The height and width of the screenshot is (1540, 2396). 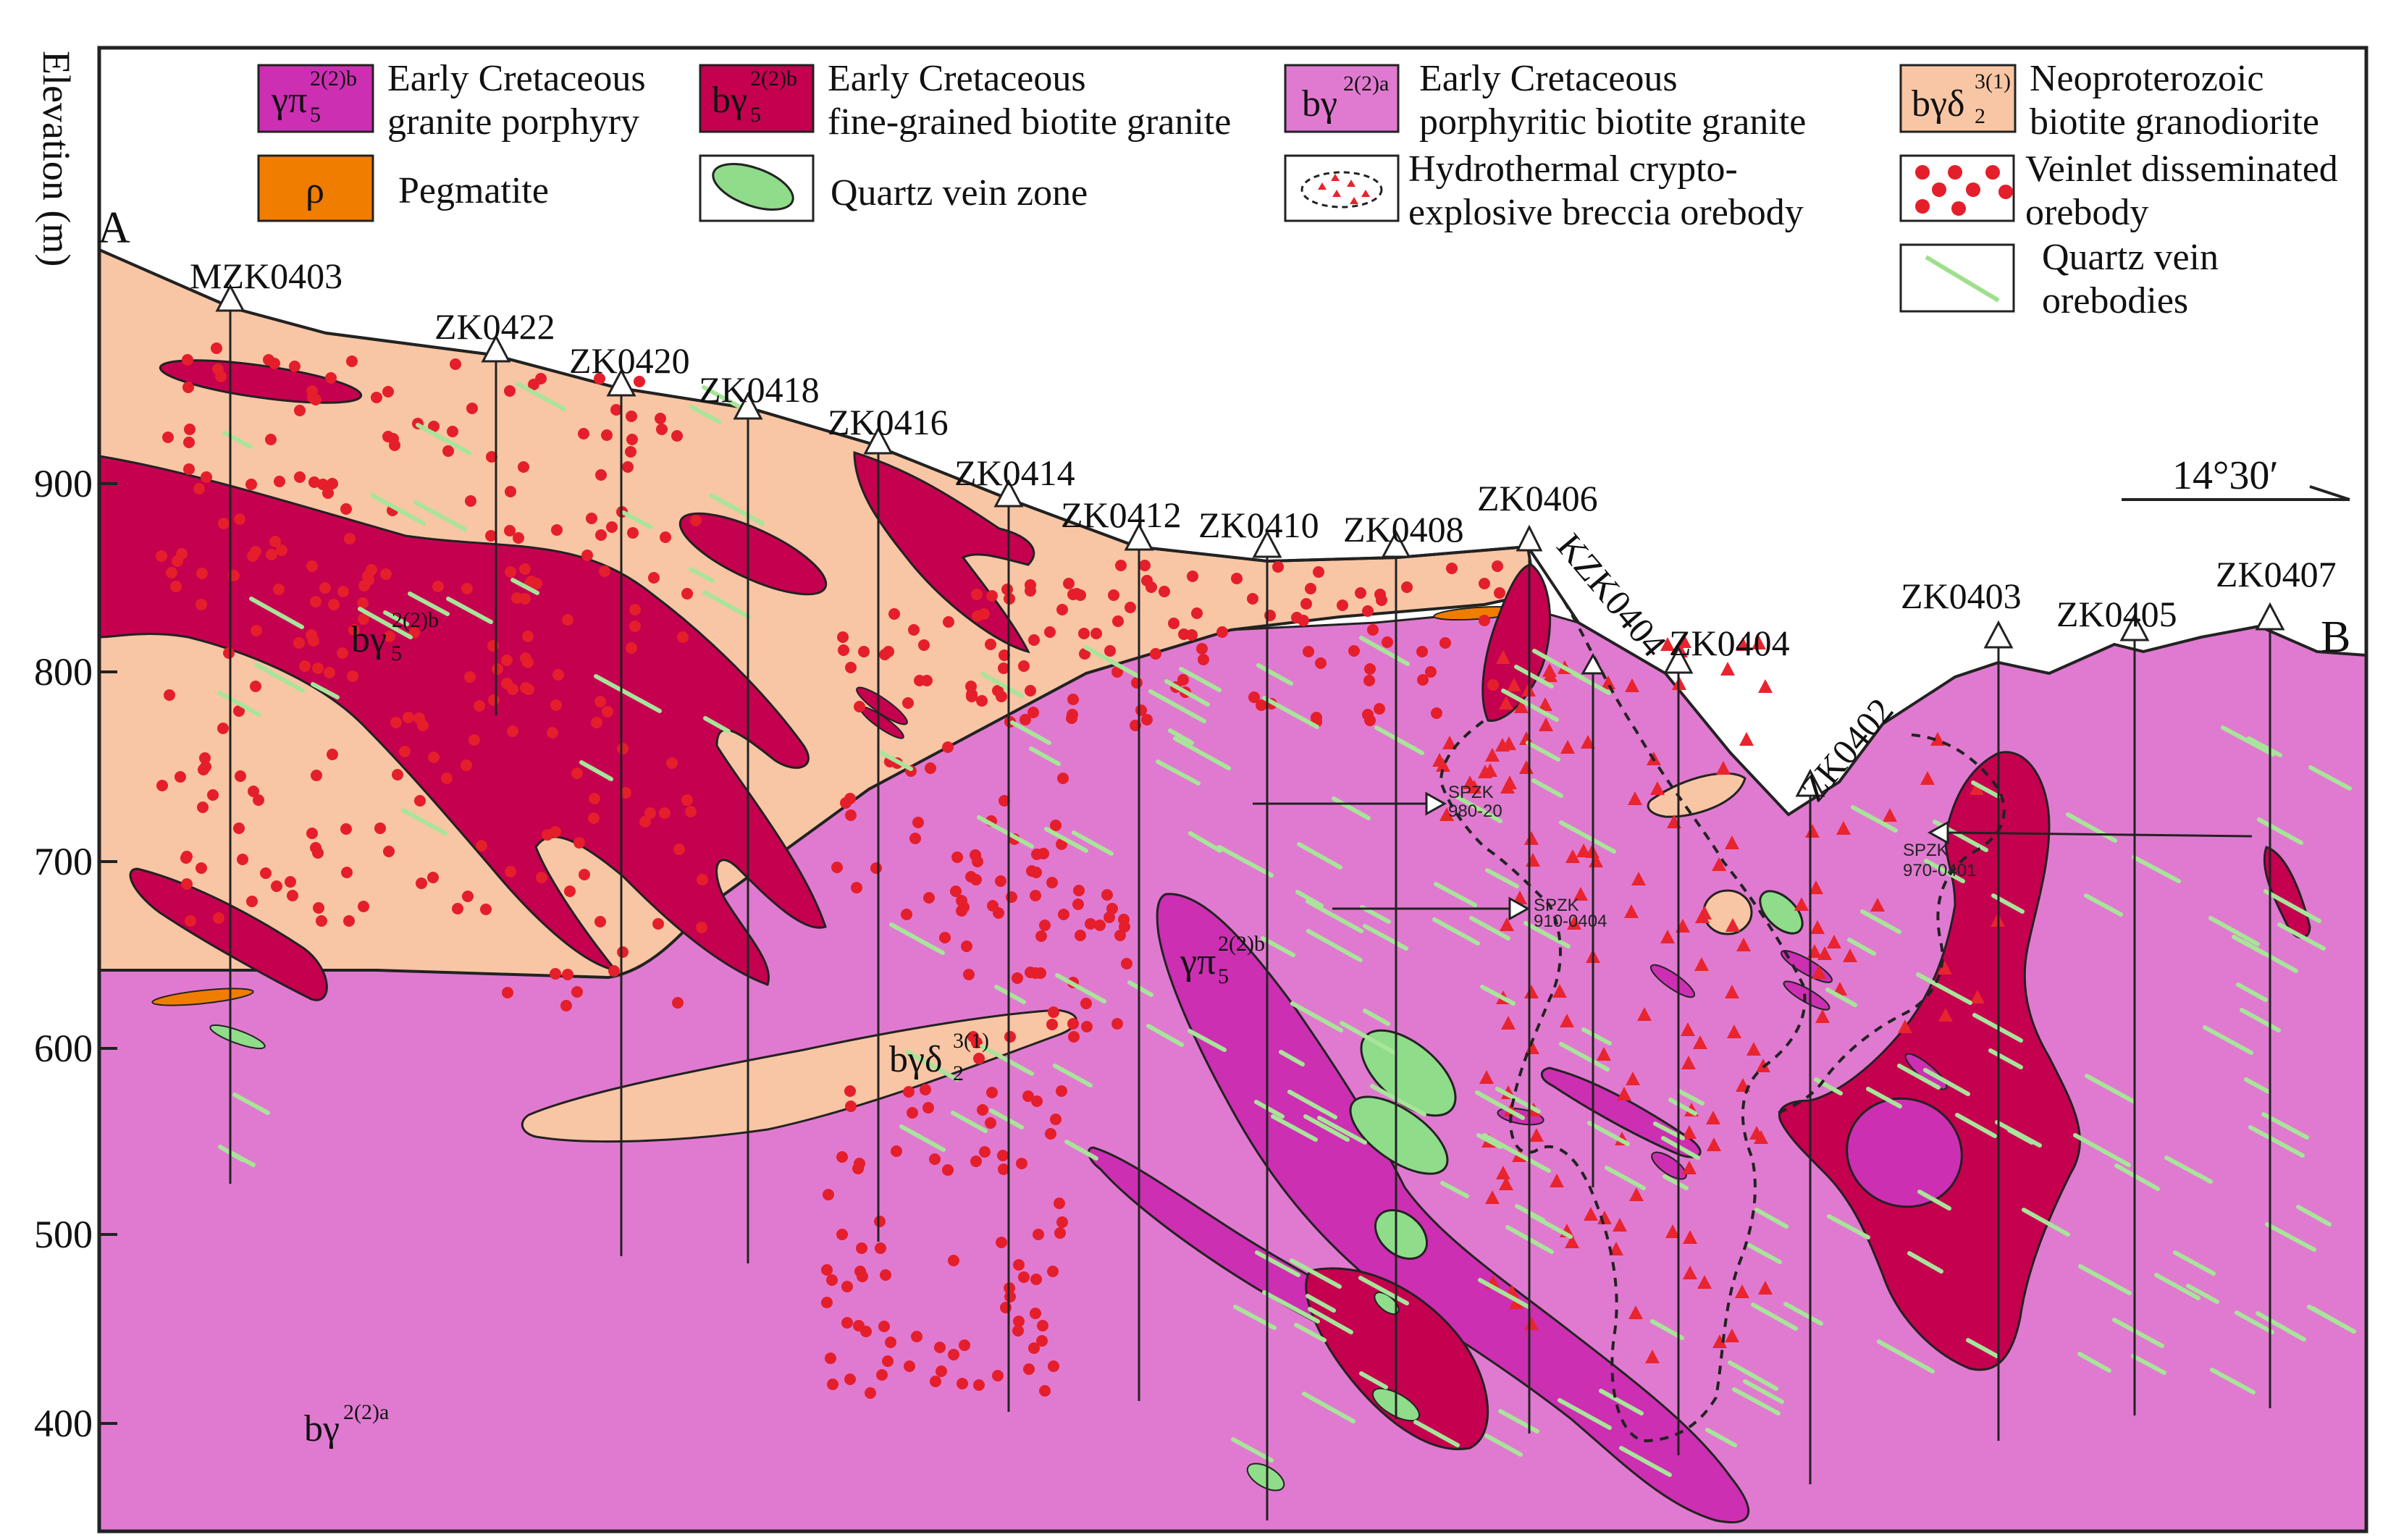 I want to click on map-label-bgd: bγδ 3(1) 2, so click(x=939, y=1057).